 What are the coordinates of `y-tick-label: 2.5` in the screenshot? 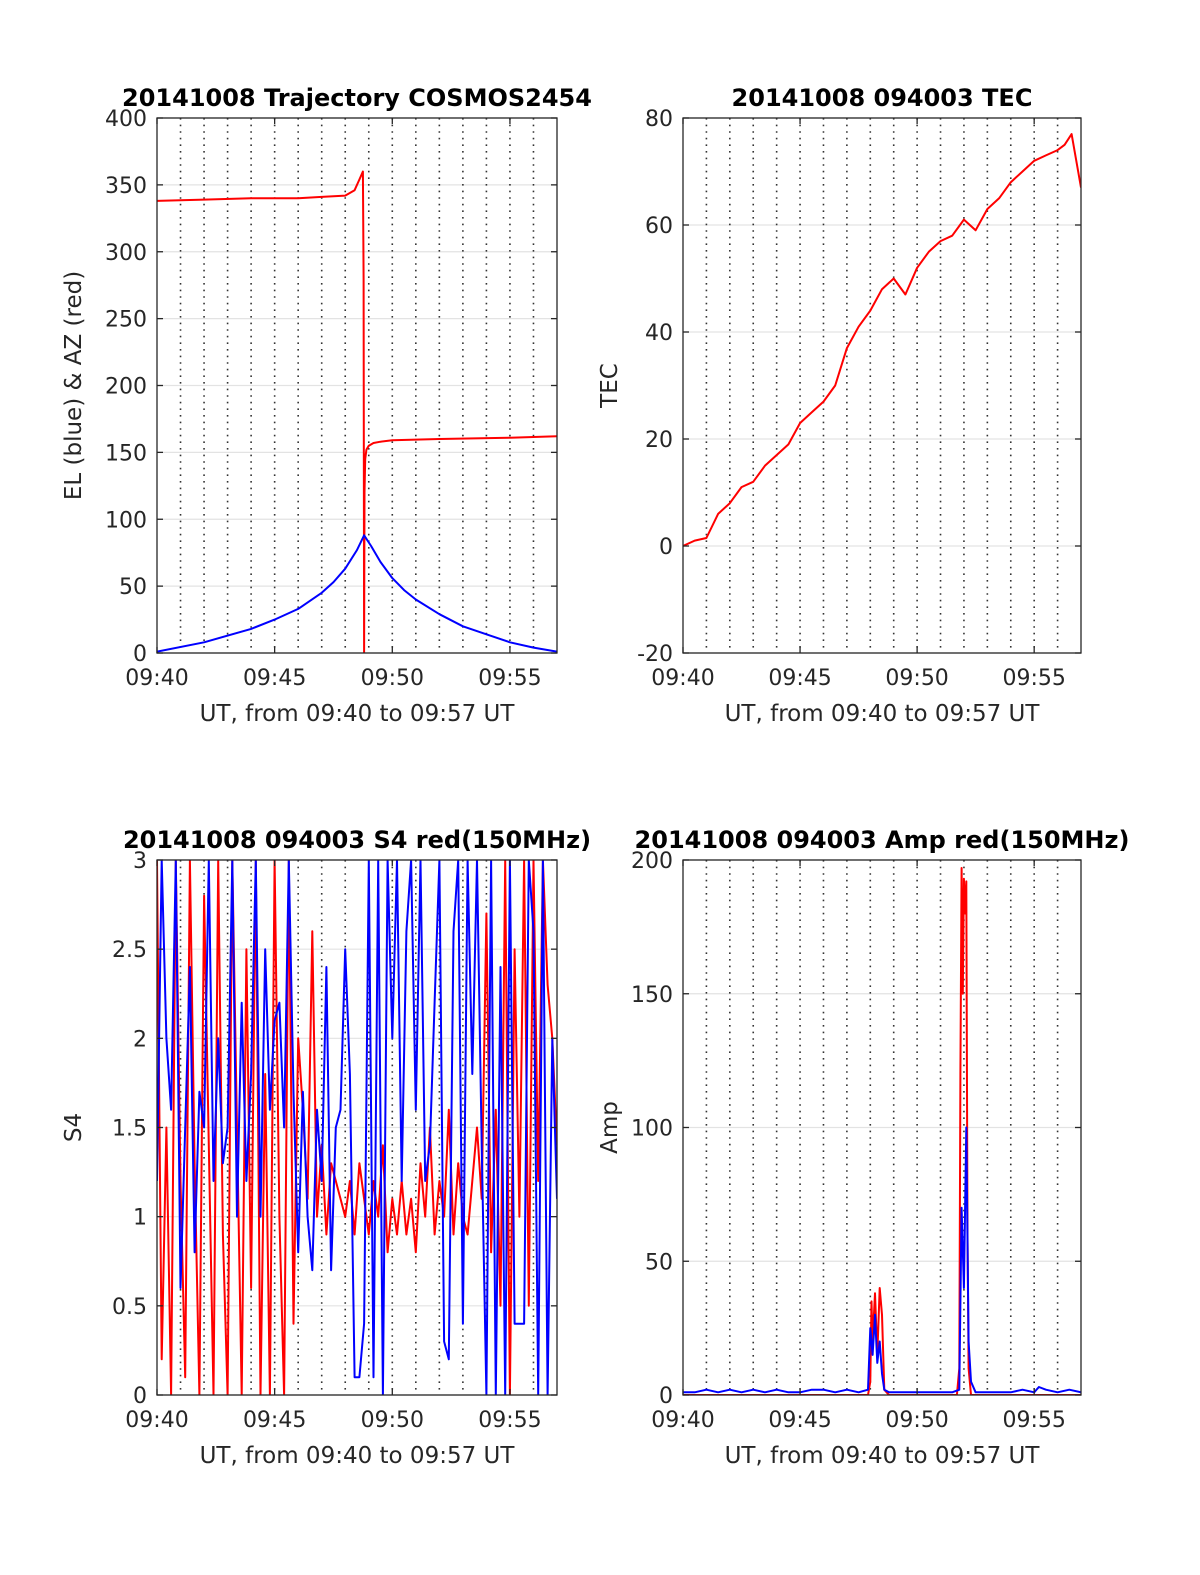 It's located at (129, 950).